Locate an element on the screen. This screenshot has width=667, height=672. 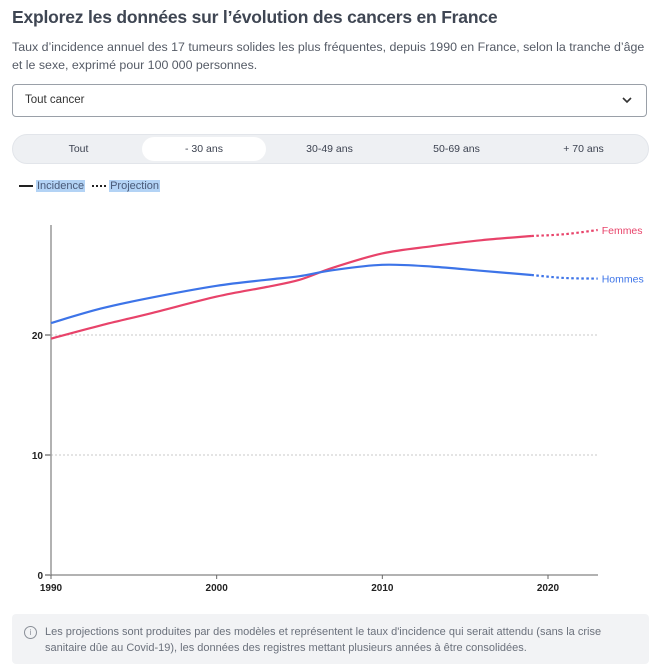
cancer-type-value: Tout cancer is located at coordinates (55, 100).